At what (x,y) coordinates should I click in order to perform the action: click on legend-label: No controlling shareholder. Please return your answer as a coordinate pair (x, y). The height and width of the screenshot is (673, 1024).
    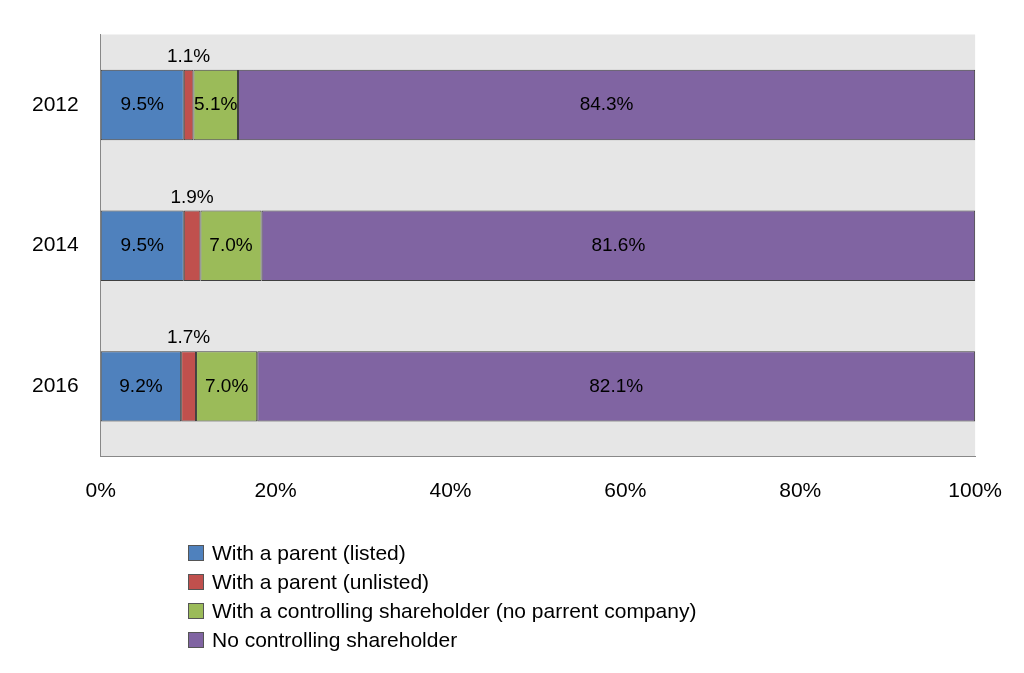
    Looking at the image, I should click on (335, 639).